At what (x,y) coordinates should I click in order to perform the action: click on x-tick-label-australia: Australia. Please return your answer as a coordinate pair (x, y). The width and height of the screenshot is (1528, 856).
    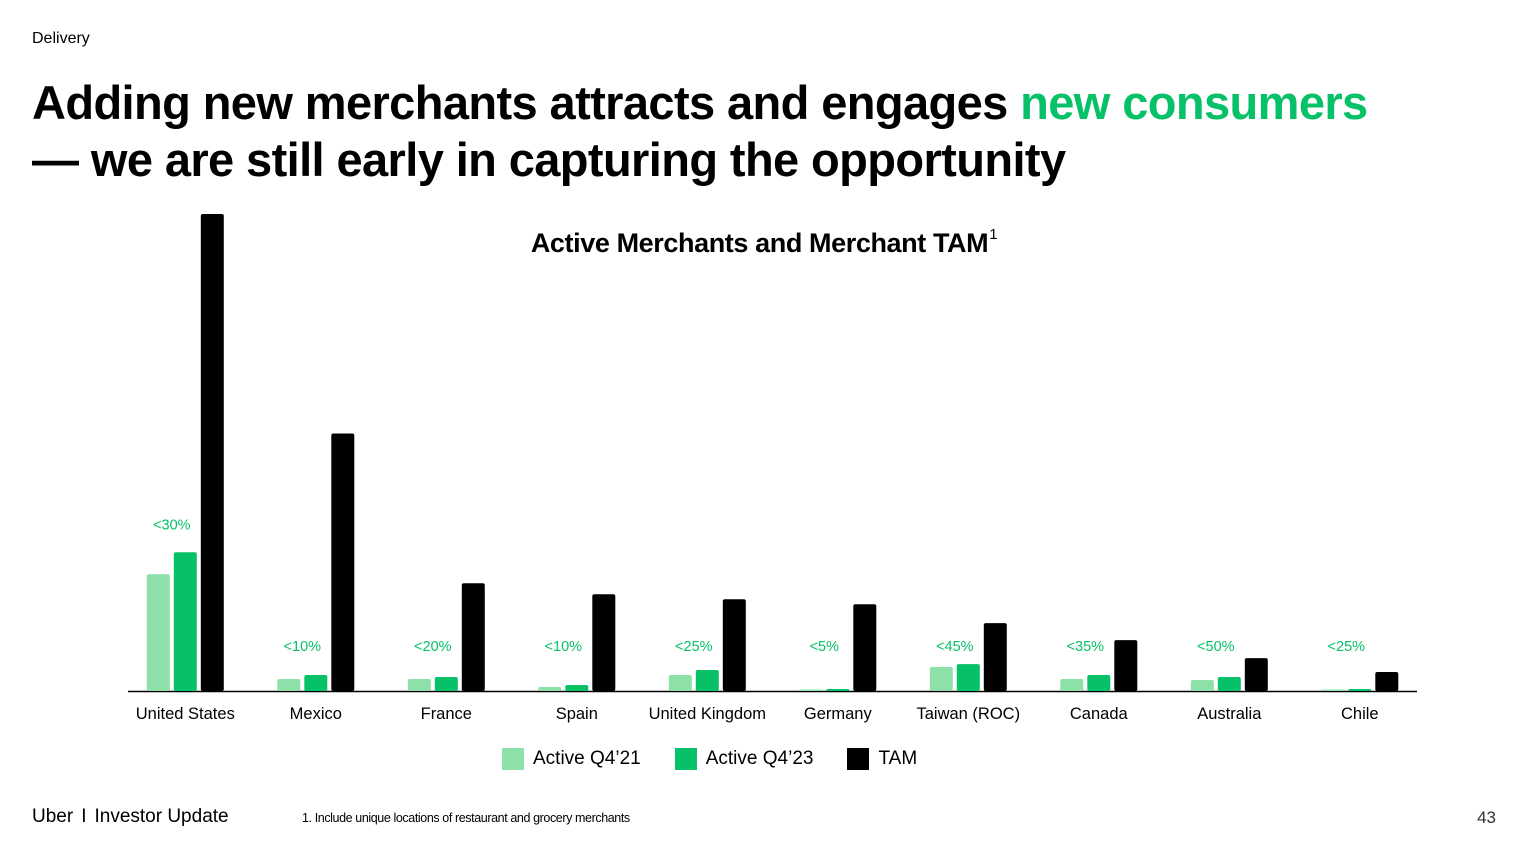
    Looking at the image, I should click on (1229, 714).